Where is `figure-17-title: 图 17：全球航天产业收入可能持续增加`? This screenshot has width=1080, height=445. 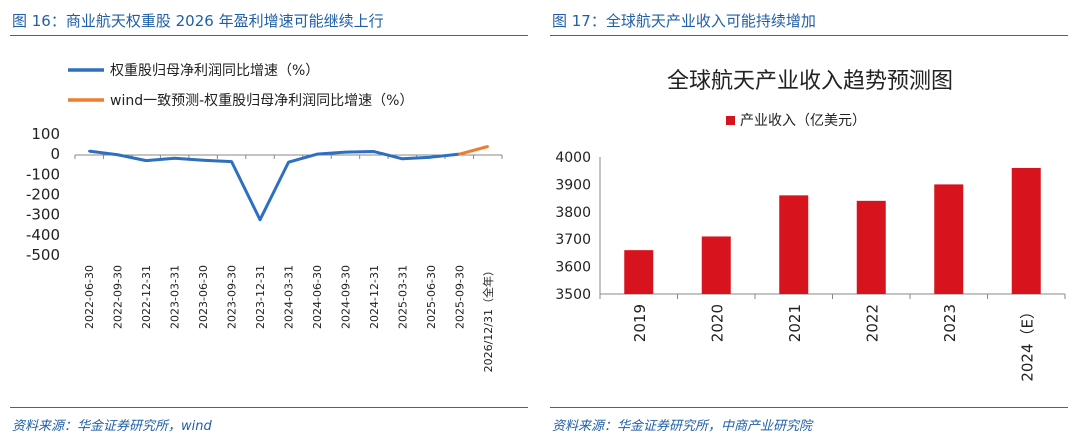
figure-17-title: 图 17：全球航天产业收入可能持续增加 is located at coordinates (684, 20).